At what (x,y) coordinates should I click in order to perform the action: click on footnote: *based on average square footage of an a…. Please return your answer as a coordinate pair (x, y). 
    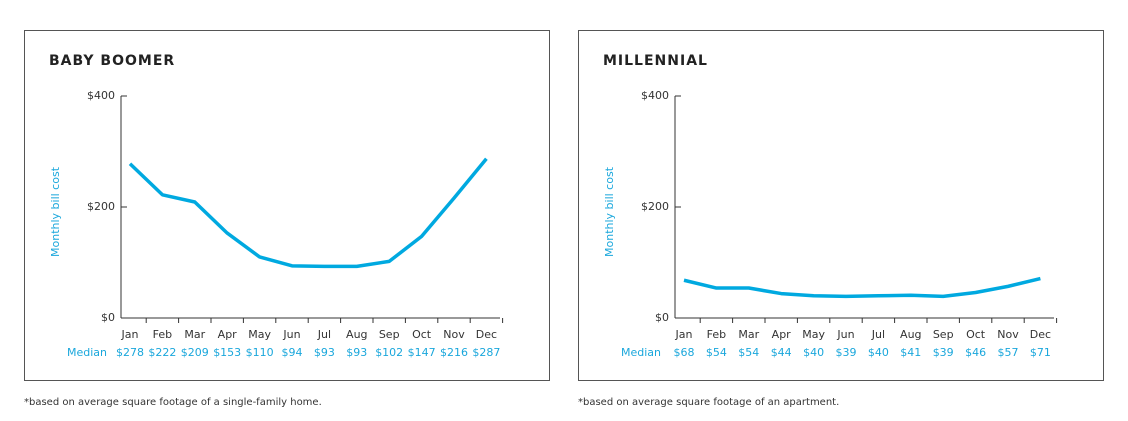
    Looking at the image, I should click on (708, 402).